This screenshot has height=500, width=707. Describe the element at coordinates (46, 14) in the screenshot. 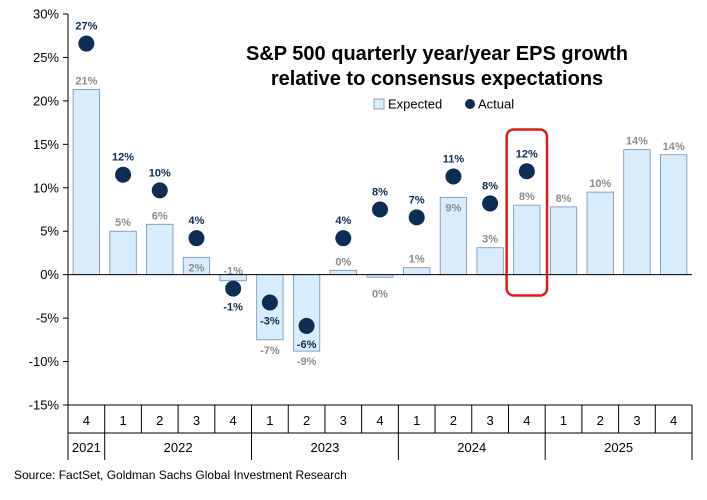

I see `y-tick-label: 30%` at that location.